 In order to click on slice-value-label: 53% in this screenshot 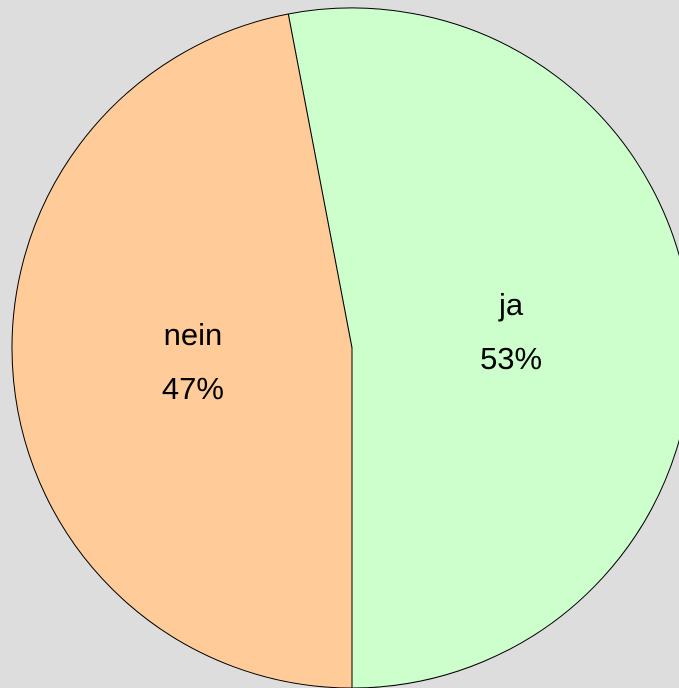, I will do `click(511, 358)`.